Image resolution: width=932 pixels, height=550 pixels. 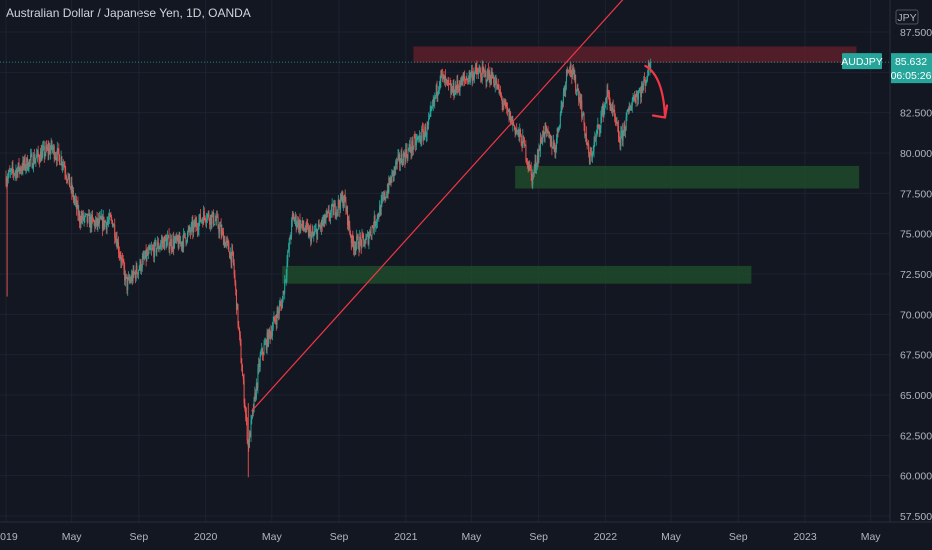 I want to click on arrow-shaft, so click(x=655, y=91).